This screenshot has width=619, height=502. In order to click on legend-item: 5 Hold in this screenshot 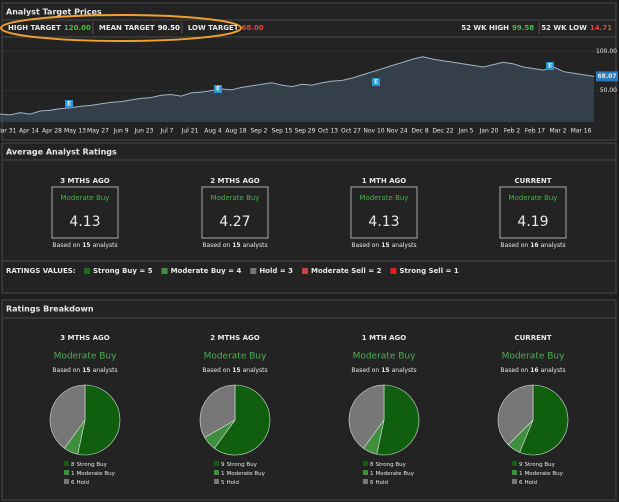, I will do `click(230, 483)`.